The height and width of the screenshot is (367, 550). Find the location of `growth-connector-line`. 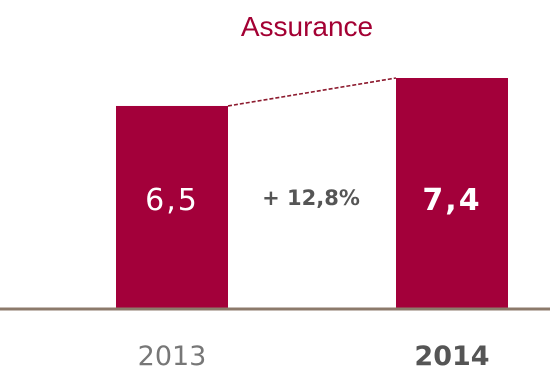

growth-connector-line is located at coordinates (312, 92).